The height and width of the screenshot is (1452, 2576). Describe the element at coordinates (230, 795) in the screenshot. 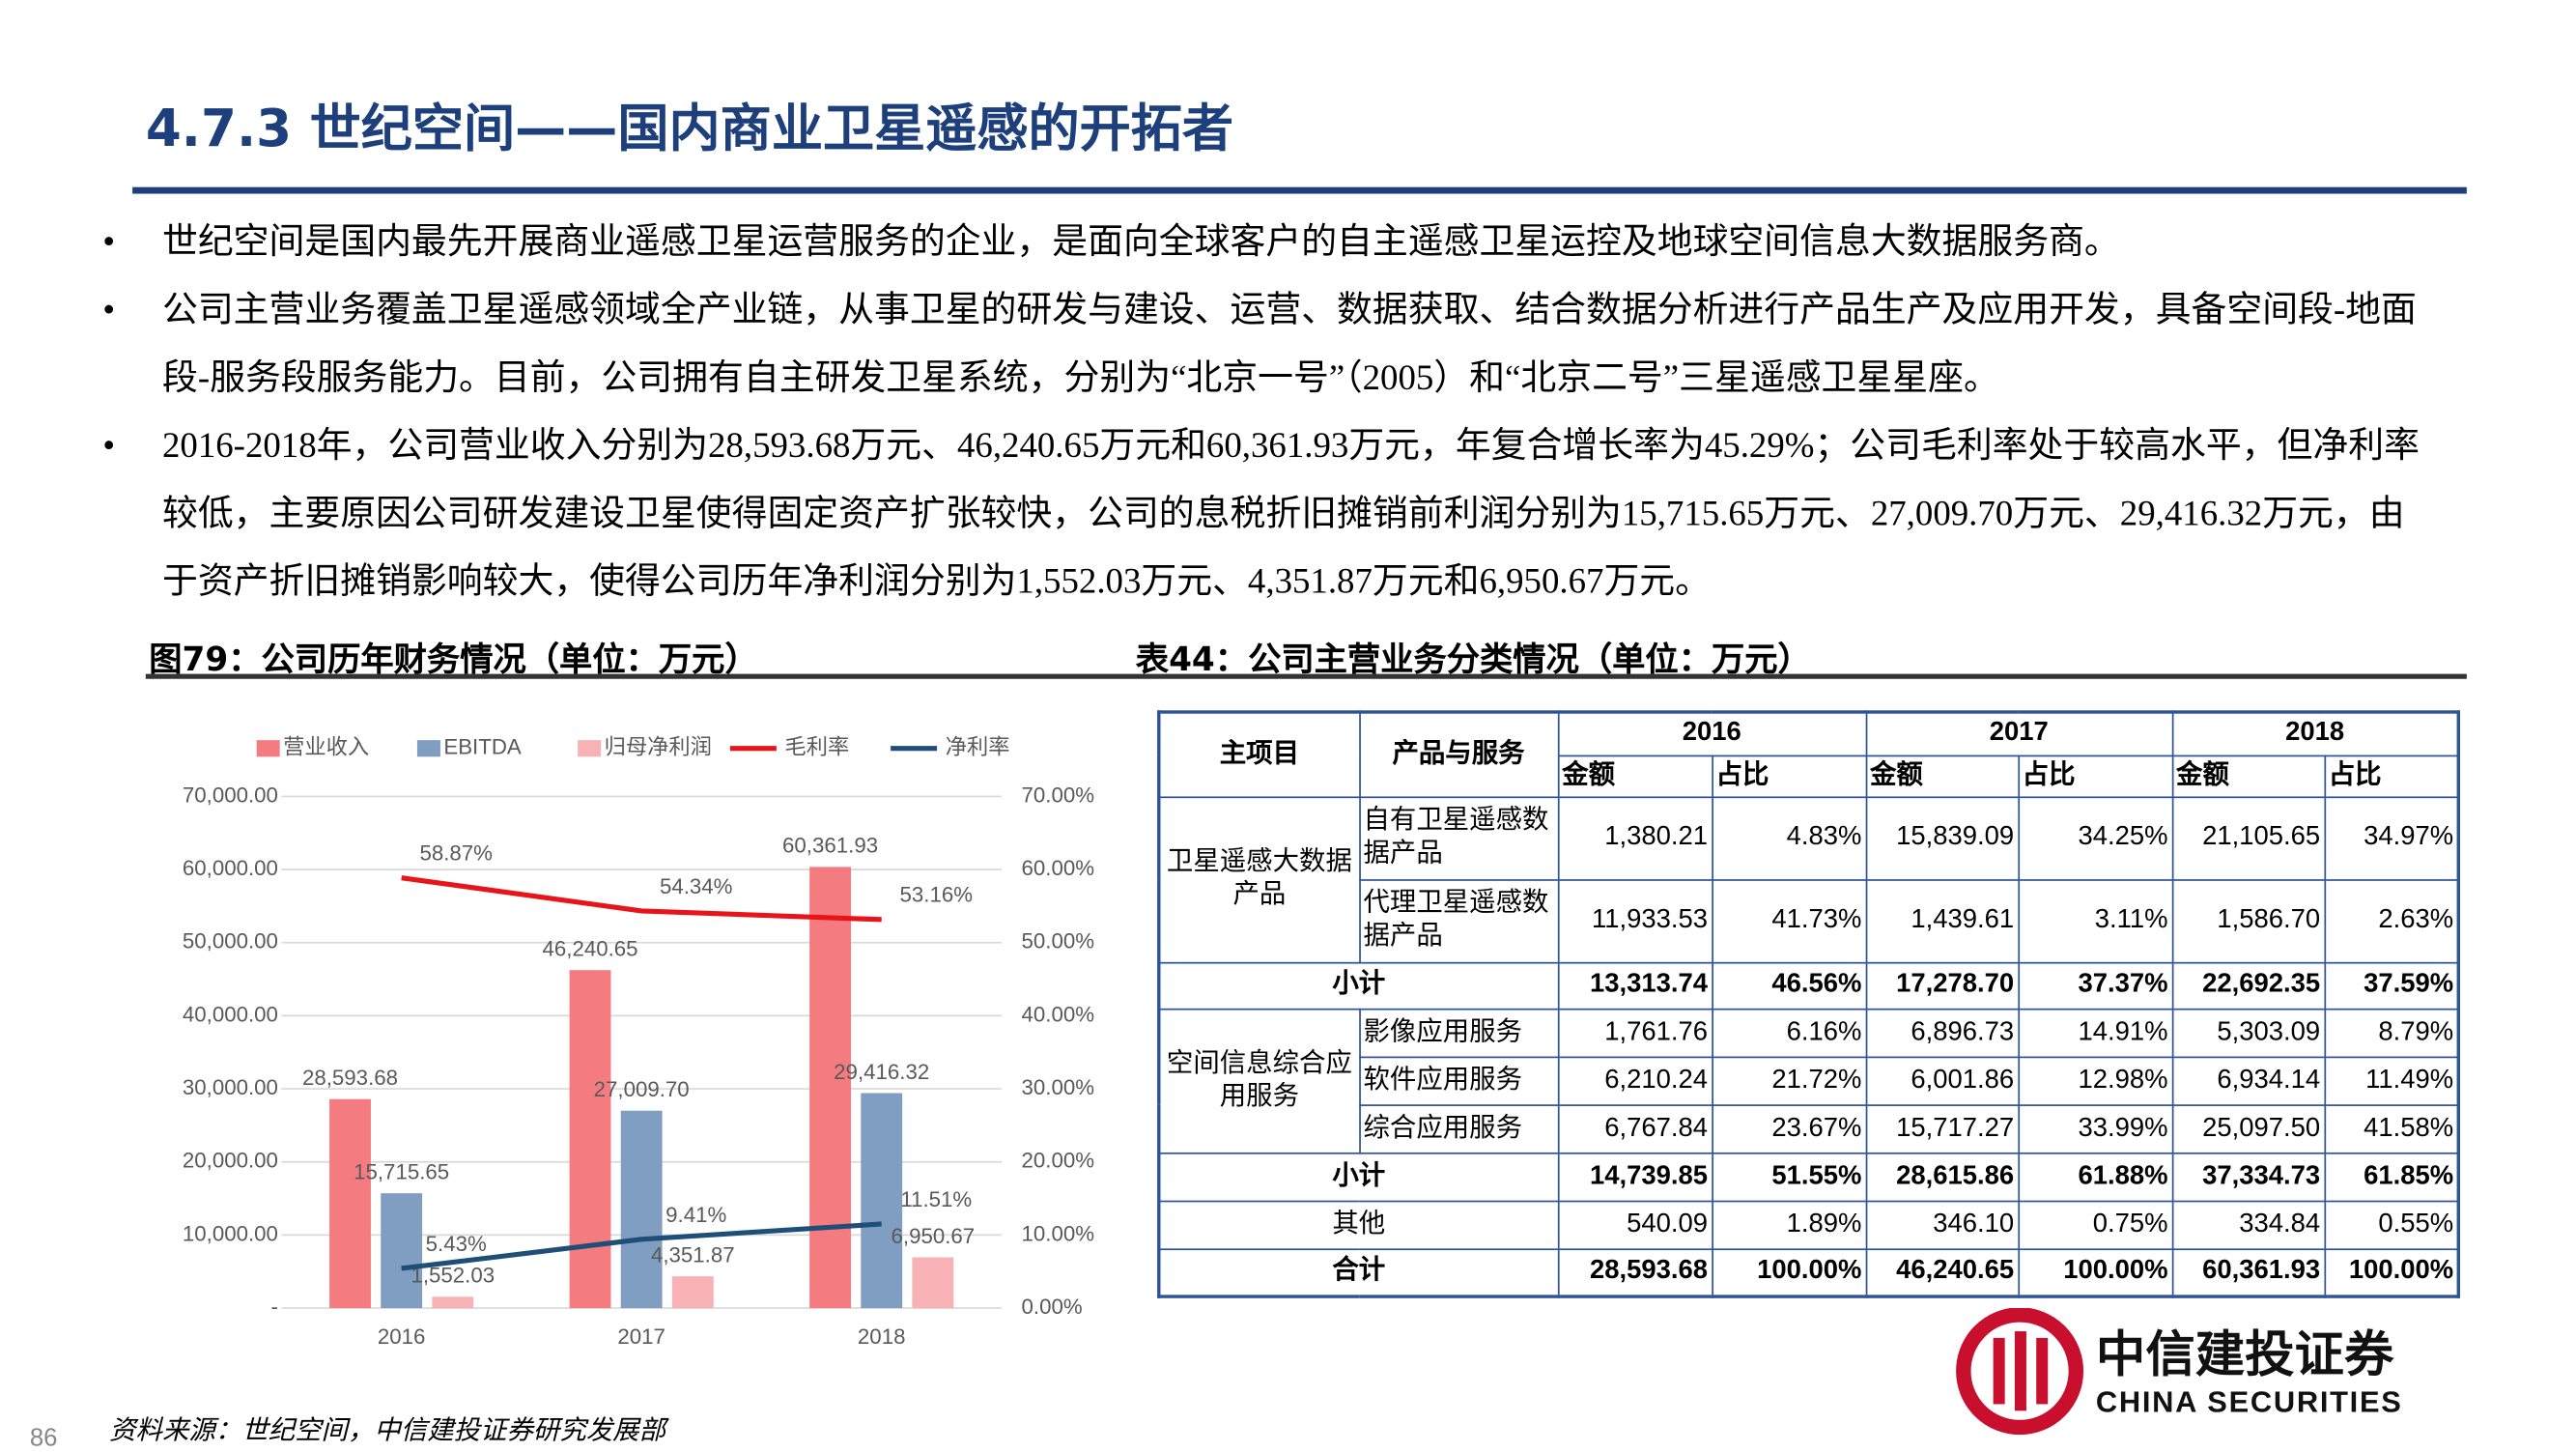

I see `y-tick-label: 70,000.00` at that location.